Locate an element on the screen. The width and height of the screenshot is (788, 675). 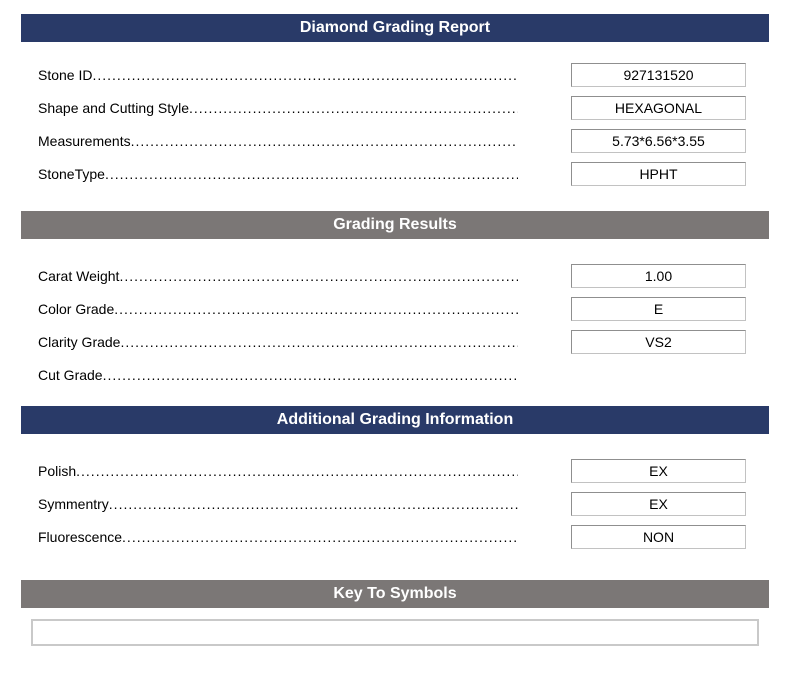
additional-grading-fields: Polish EX Symmentry EX Fluorescence NON is located at coordinates (394, 503).